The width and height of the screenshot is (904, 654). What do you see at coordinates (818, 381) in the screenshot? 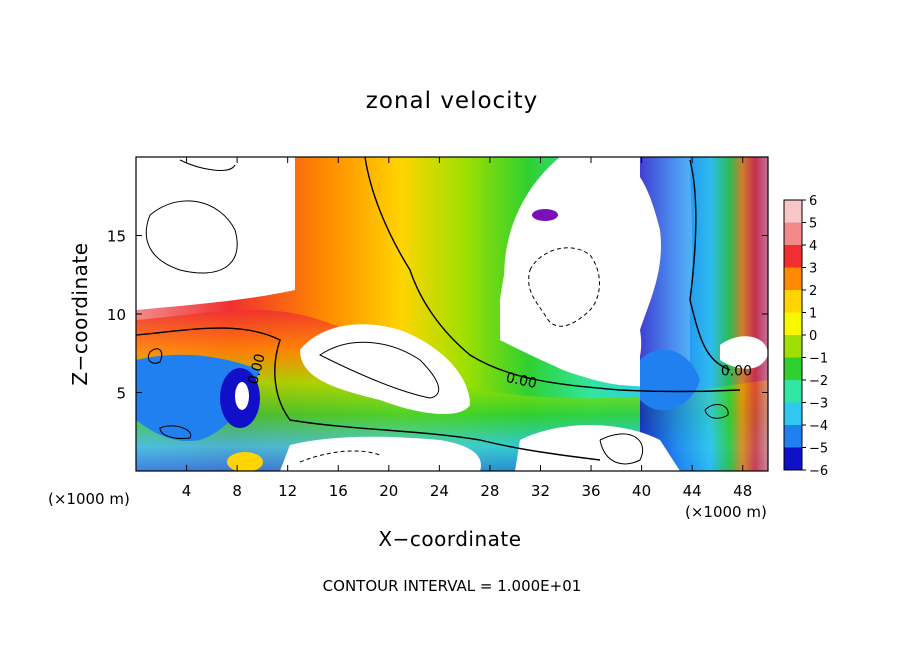
I see `colorbar-label: −2` at bounding box center [818, 381].